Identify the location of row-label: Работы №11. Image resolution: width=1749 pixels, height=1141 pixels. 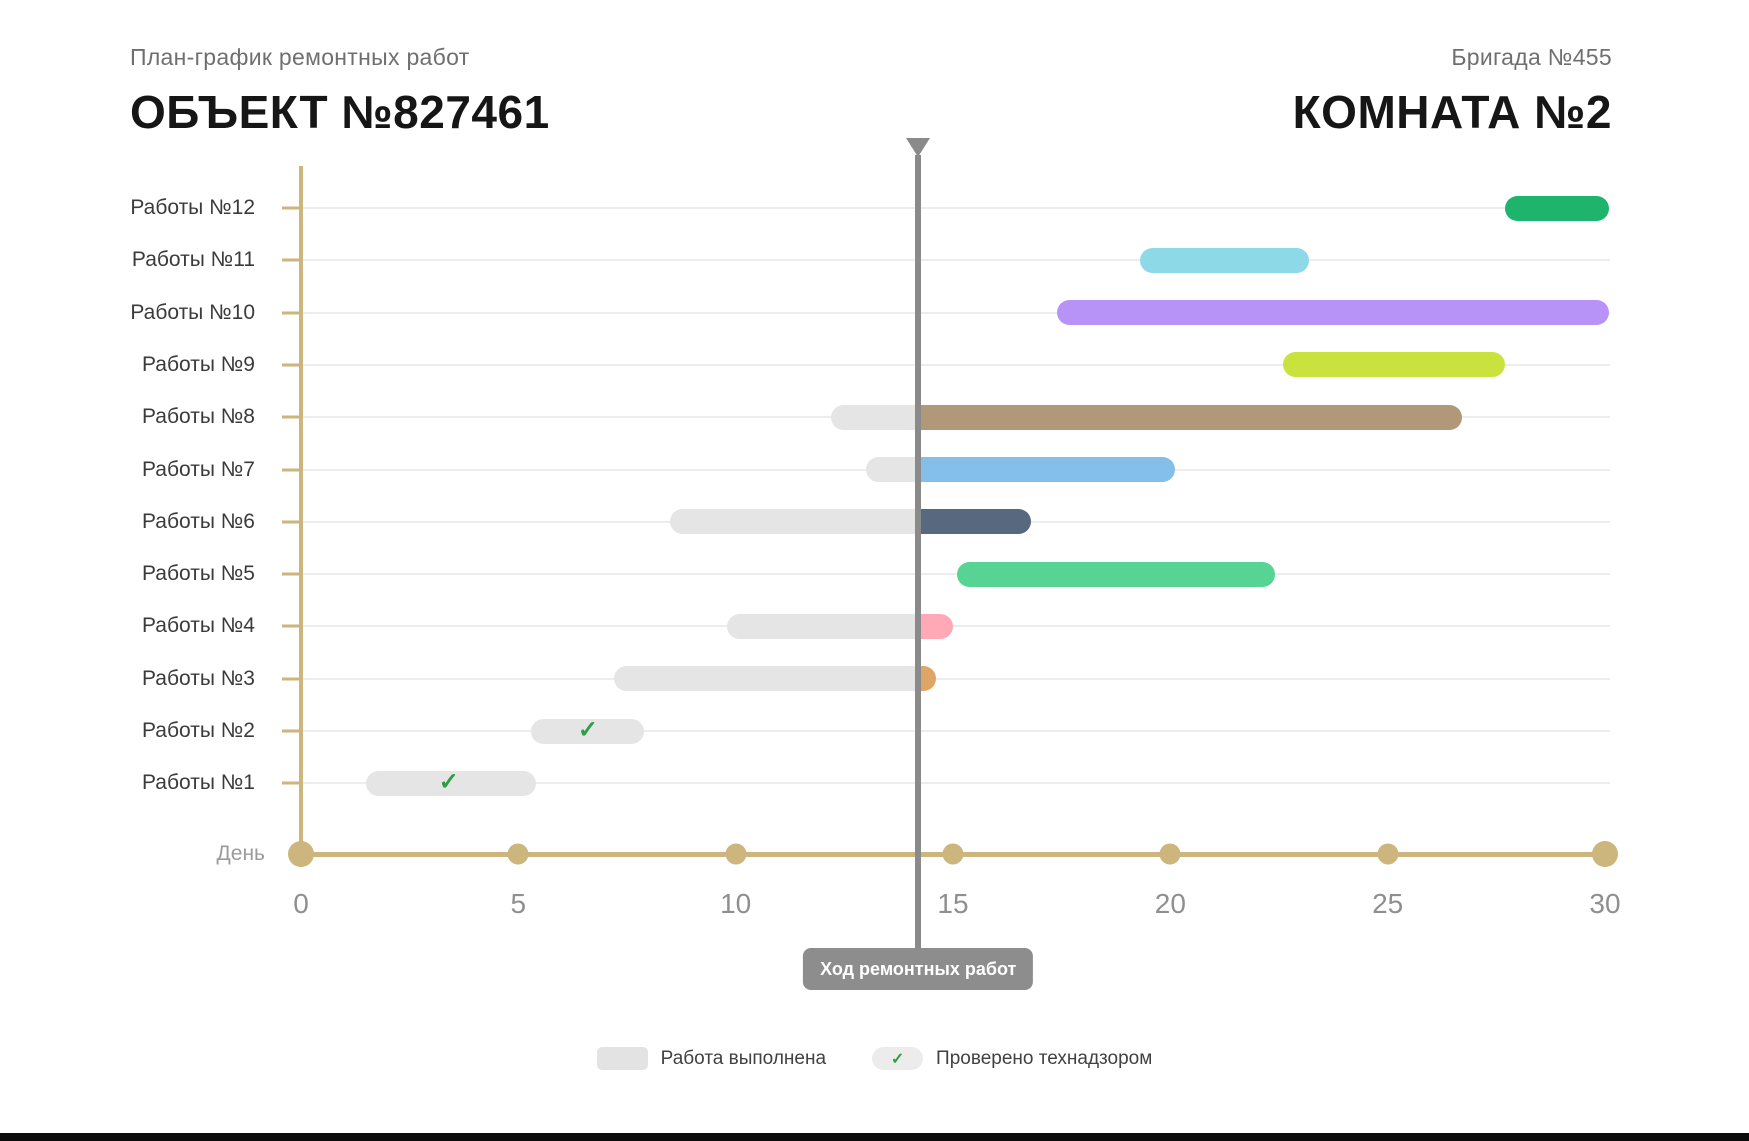
(193, 260).